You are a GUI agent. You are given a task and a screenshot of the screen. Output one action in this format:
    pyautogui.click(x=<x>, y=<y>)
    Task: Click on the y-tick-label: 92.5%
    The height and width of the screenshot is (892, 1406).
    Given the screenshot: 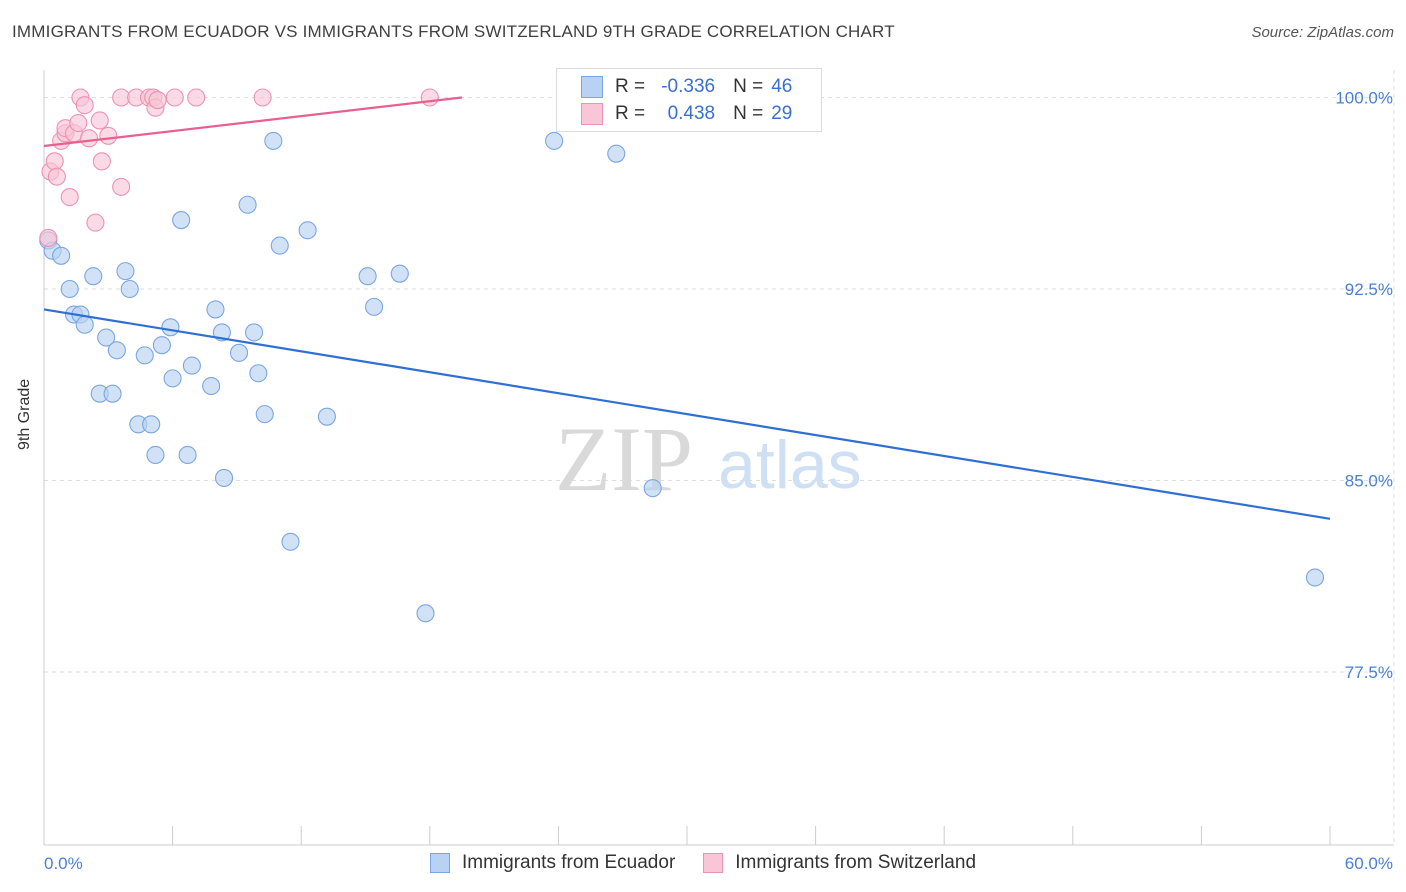 What is the action you would take?
    pyautogui.click(x=1369, y=289)
    